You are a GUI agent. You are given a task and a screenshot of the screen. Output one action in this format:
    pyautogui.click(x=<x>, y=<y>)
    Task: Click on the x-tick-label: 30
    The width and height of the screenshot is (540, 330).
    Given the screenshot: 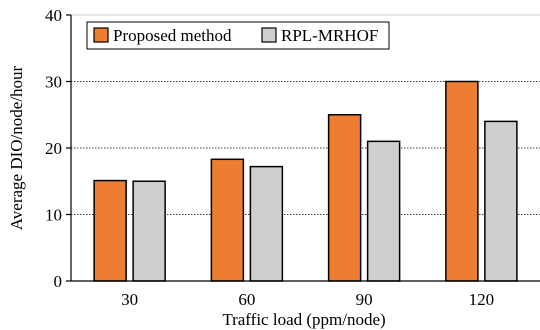 What is the action you would take?
    pyautogui.click(x=129, y=299)
    